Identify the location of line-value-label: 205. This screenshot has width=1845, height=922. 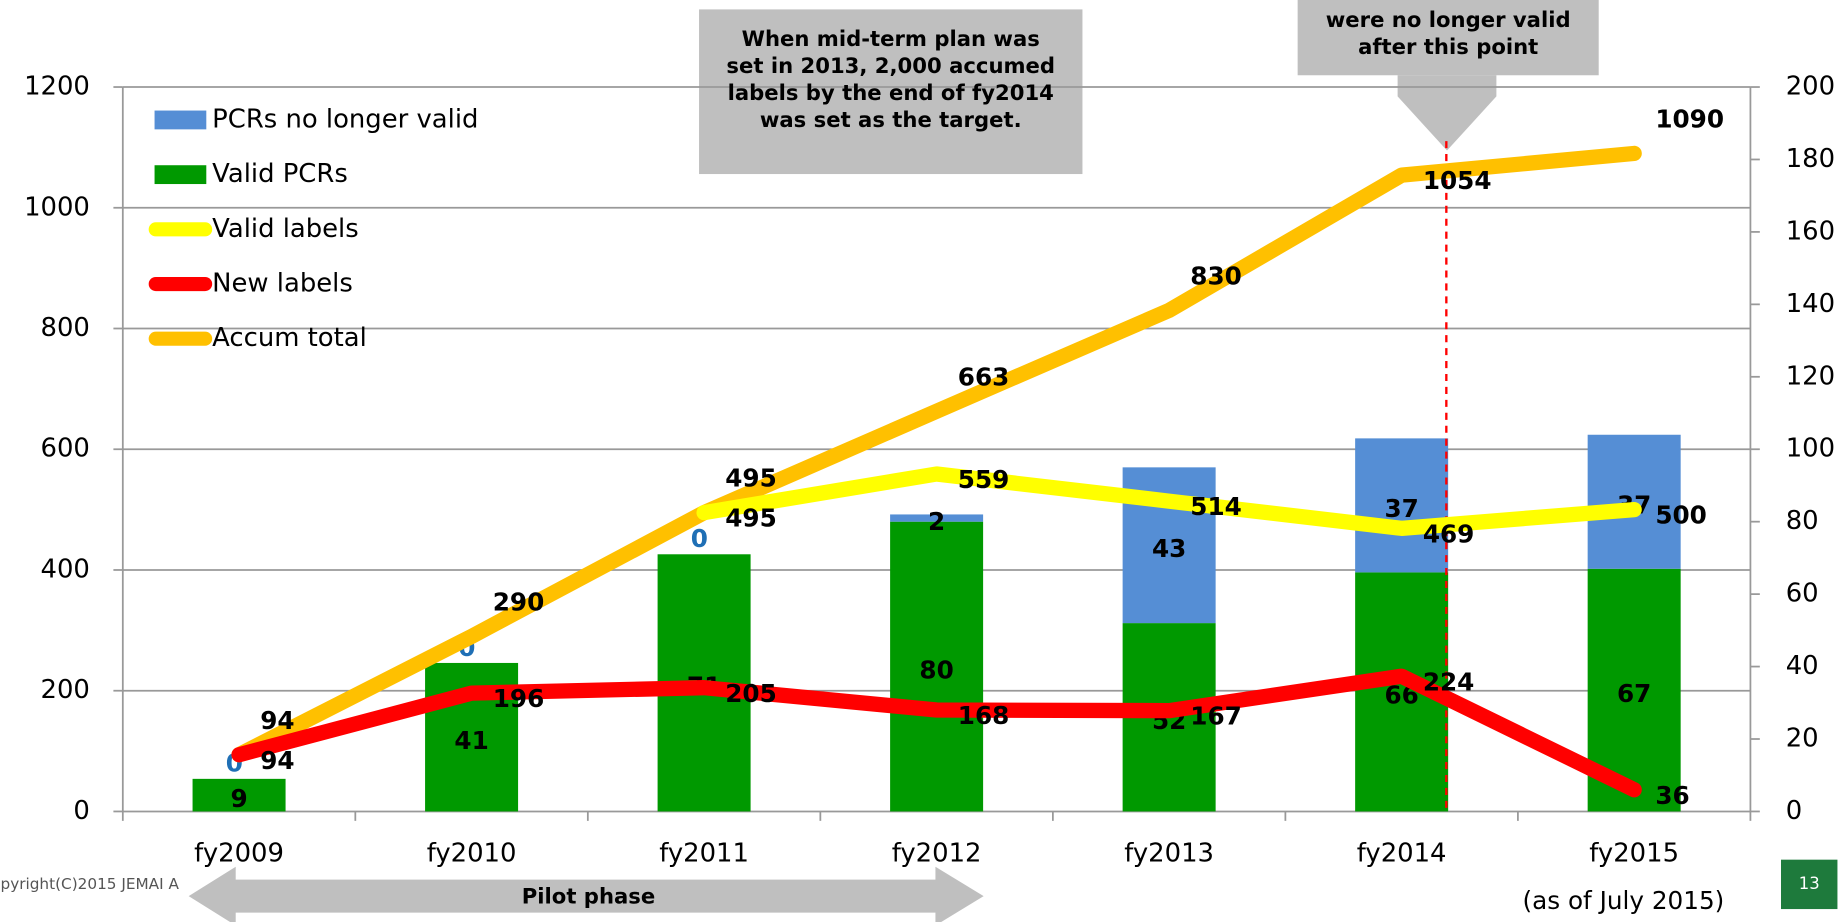
(751, 693).